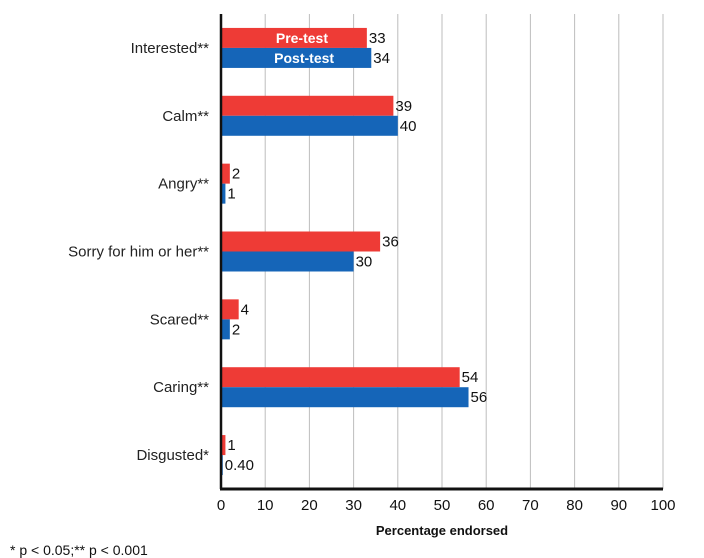 The image size is (704, 558). Describe the element at coordinates (183, 184) in the screenshot. I see `category-label: Angry**` at that location.